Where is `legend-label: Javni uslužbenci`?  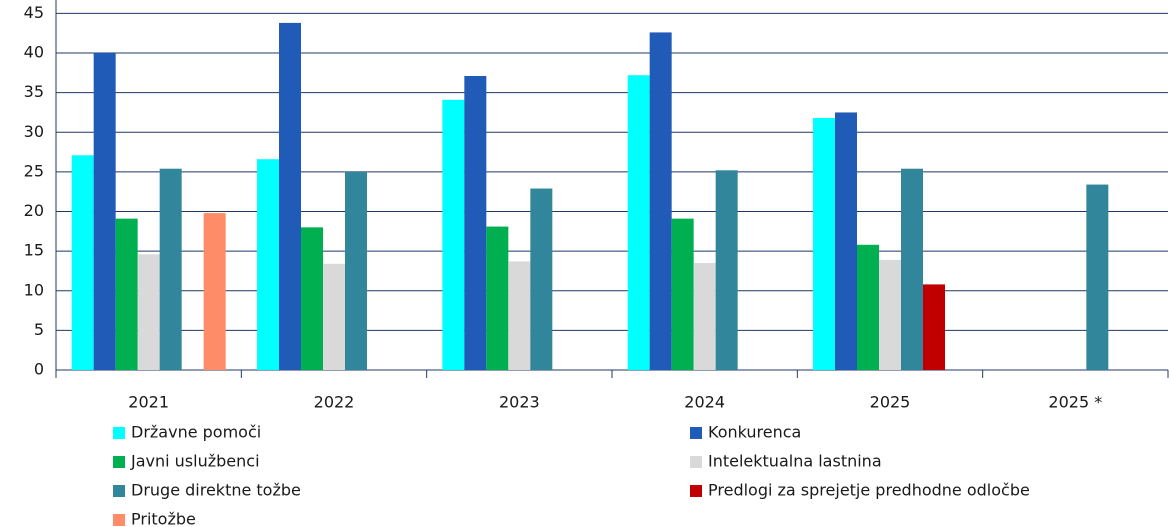 legend-label: Javni uslužbenci is located at coordinates (195, 461).